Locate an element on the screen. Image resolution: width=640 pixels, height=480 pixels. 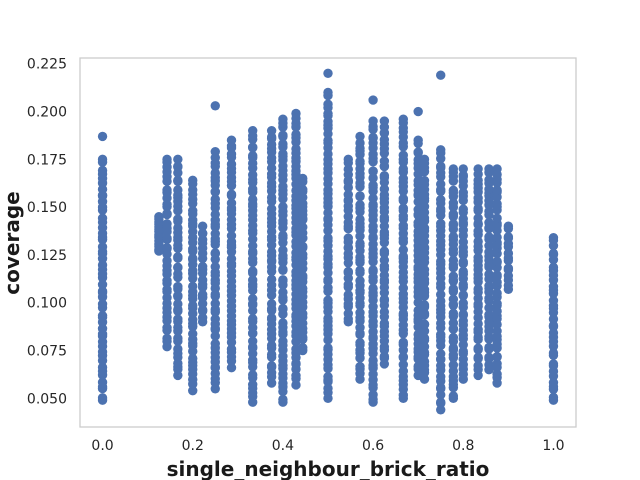
y-tick-label: 0.050 is located at coordinates (47, 399).